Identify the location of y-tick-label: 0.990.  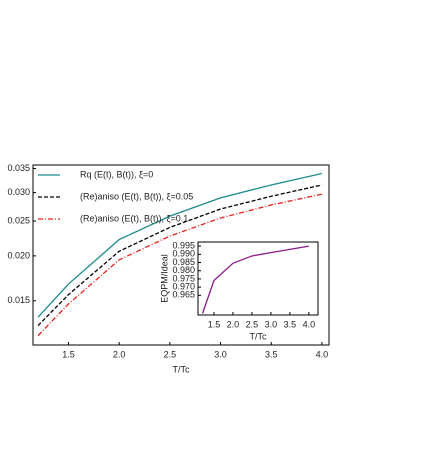
(183, 254).